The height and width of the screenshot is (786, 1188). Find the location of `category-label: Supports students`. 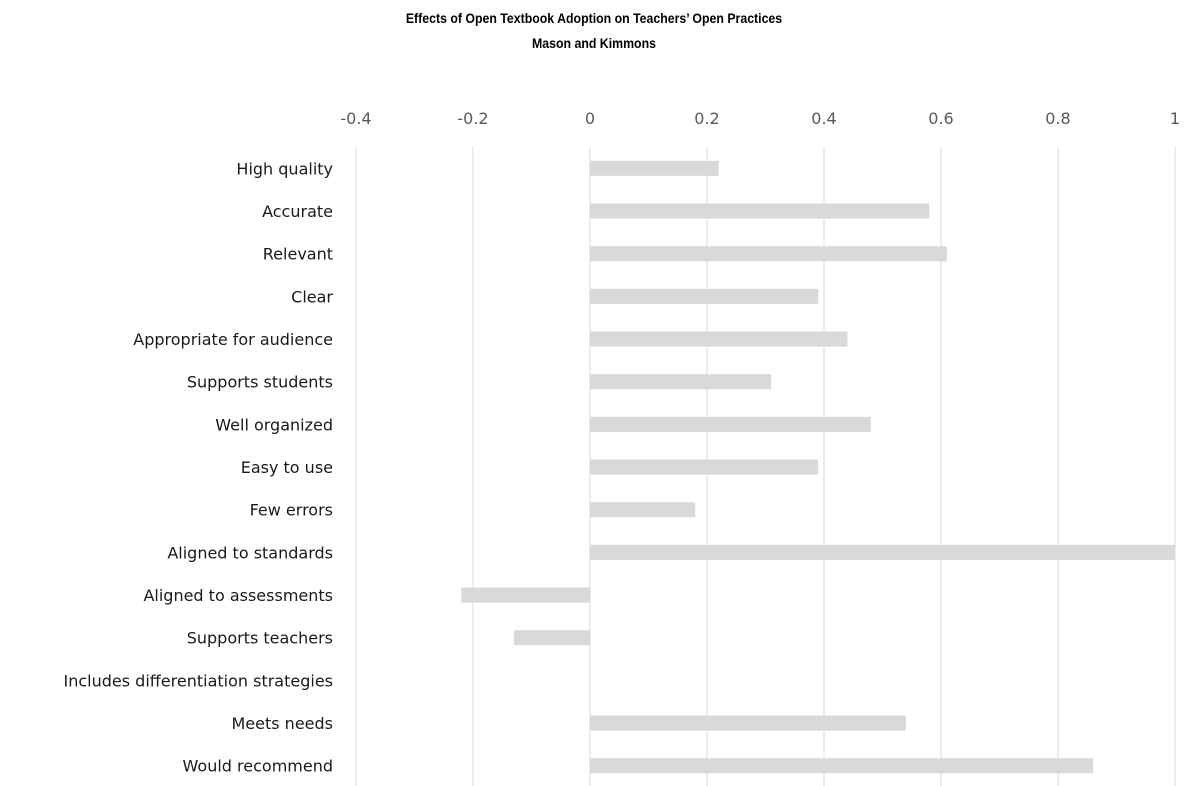

category-label: Supports students is located at coordinates (260, 382).